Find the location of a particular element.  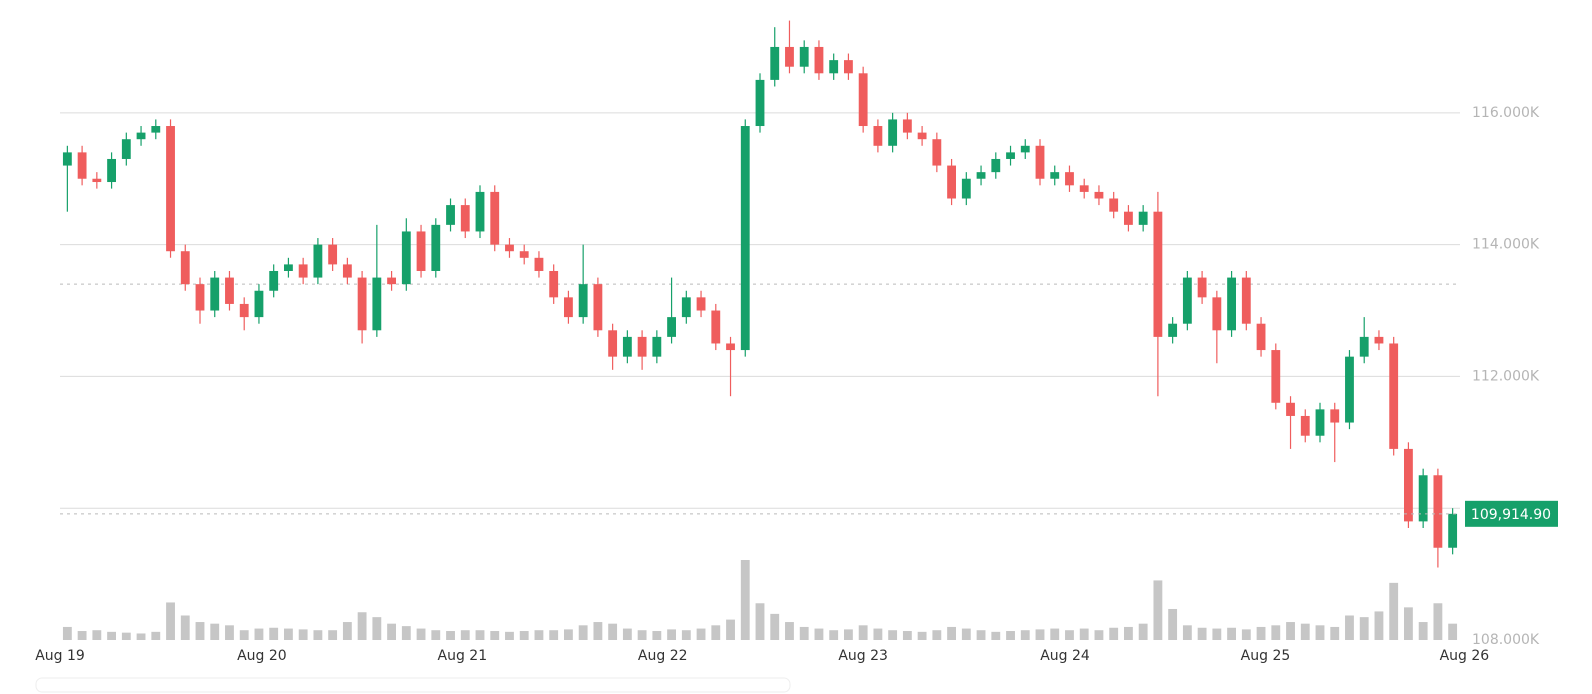

y-tick-label: 112.000K is located at coordinates (1506, 376).